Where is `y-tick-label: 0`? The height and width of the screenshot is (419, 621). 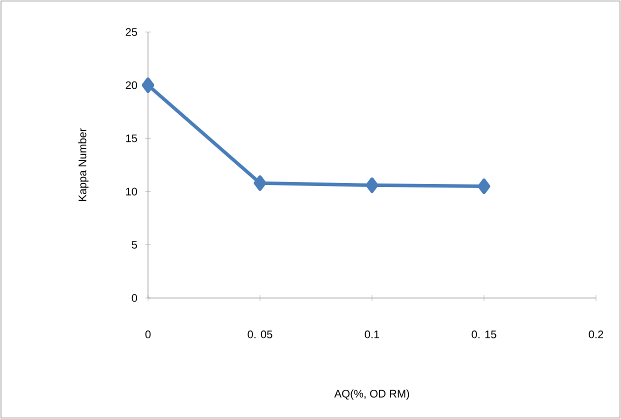 y-tick-label: 0 is located at coordinates (135, 298).